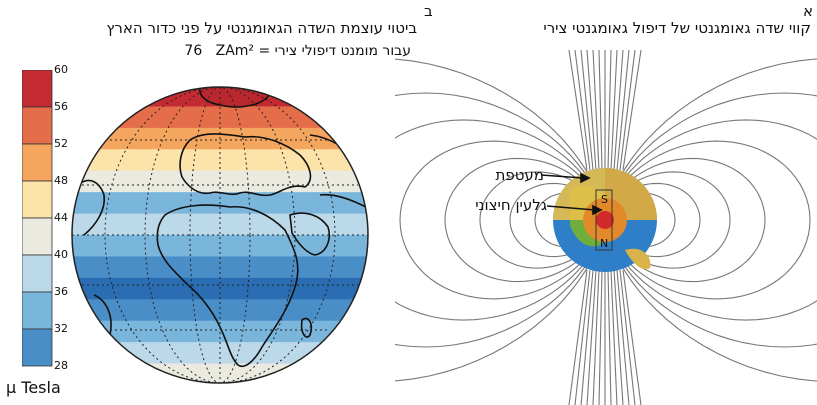  Describe the element at coordinates (61, 143) in the screenshot. I see `colorbar-tick-label: 52` at that location.